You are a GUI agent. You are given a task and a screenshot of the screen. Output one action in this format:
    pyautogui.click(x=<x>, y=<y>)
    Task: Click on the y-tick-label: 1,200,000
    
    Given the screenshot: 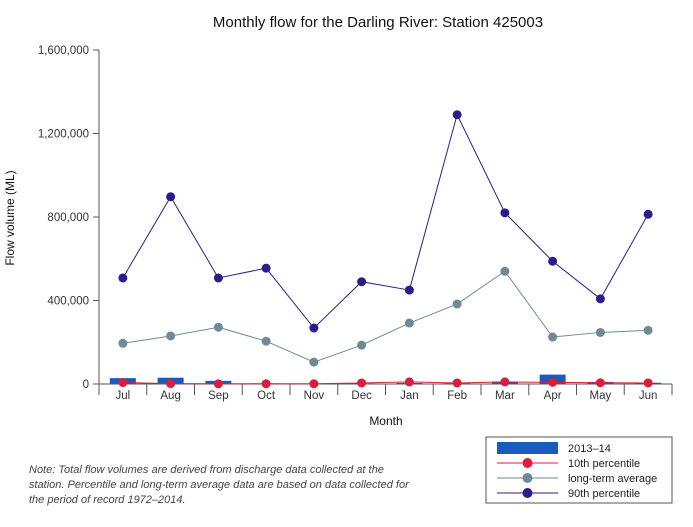 What is the action you would take?
    pyautogui.click(x=63, y=135)
    